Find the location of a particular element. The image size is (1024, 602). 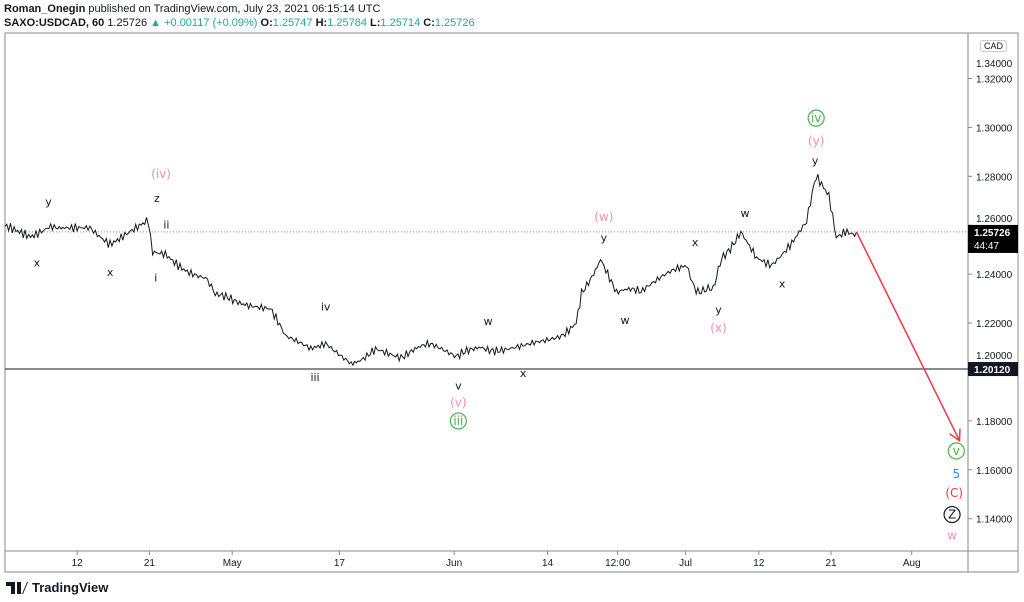

projection-arrow is located at coordinates (908, 336).